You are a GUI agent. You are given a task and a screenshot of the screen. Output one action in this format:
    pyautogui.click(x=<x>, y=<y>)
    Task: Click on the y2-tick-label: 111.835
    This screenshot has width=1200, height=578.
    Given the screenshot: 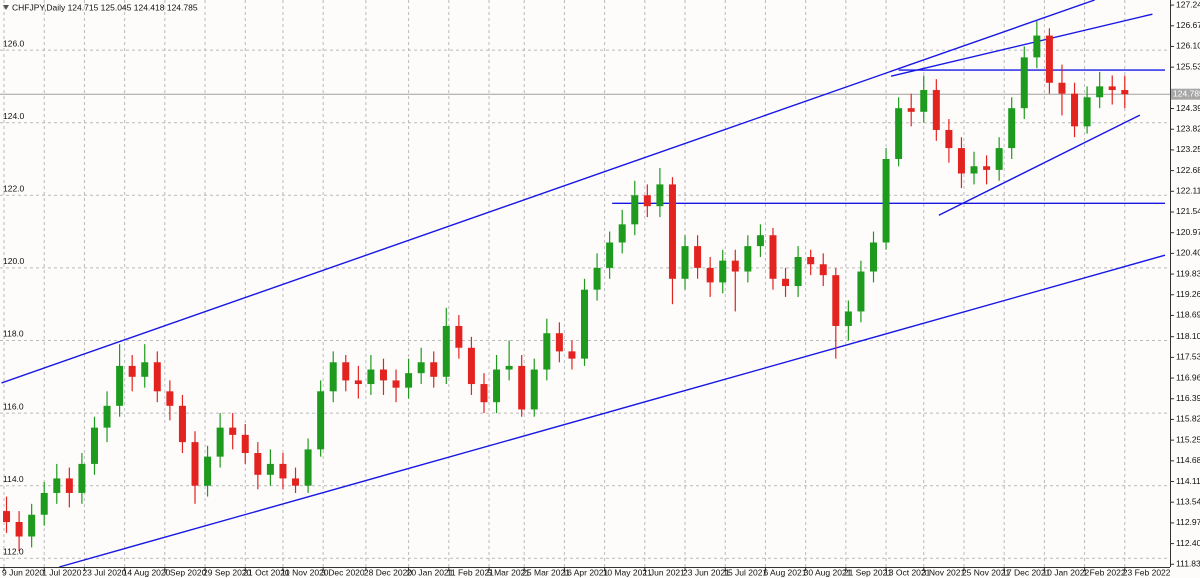 What is the action you would take?
    pyautogui.click(x=1188, y=564)
    